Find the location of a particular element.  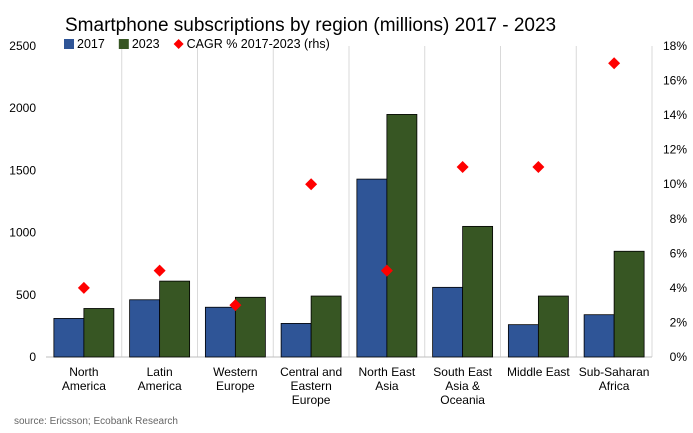

legend-swatch-2023 is located at coordinates (123, 44).